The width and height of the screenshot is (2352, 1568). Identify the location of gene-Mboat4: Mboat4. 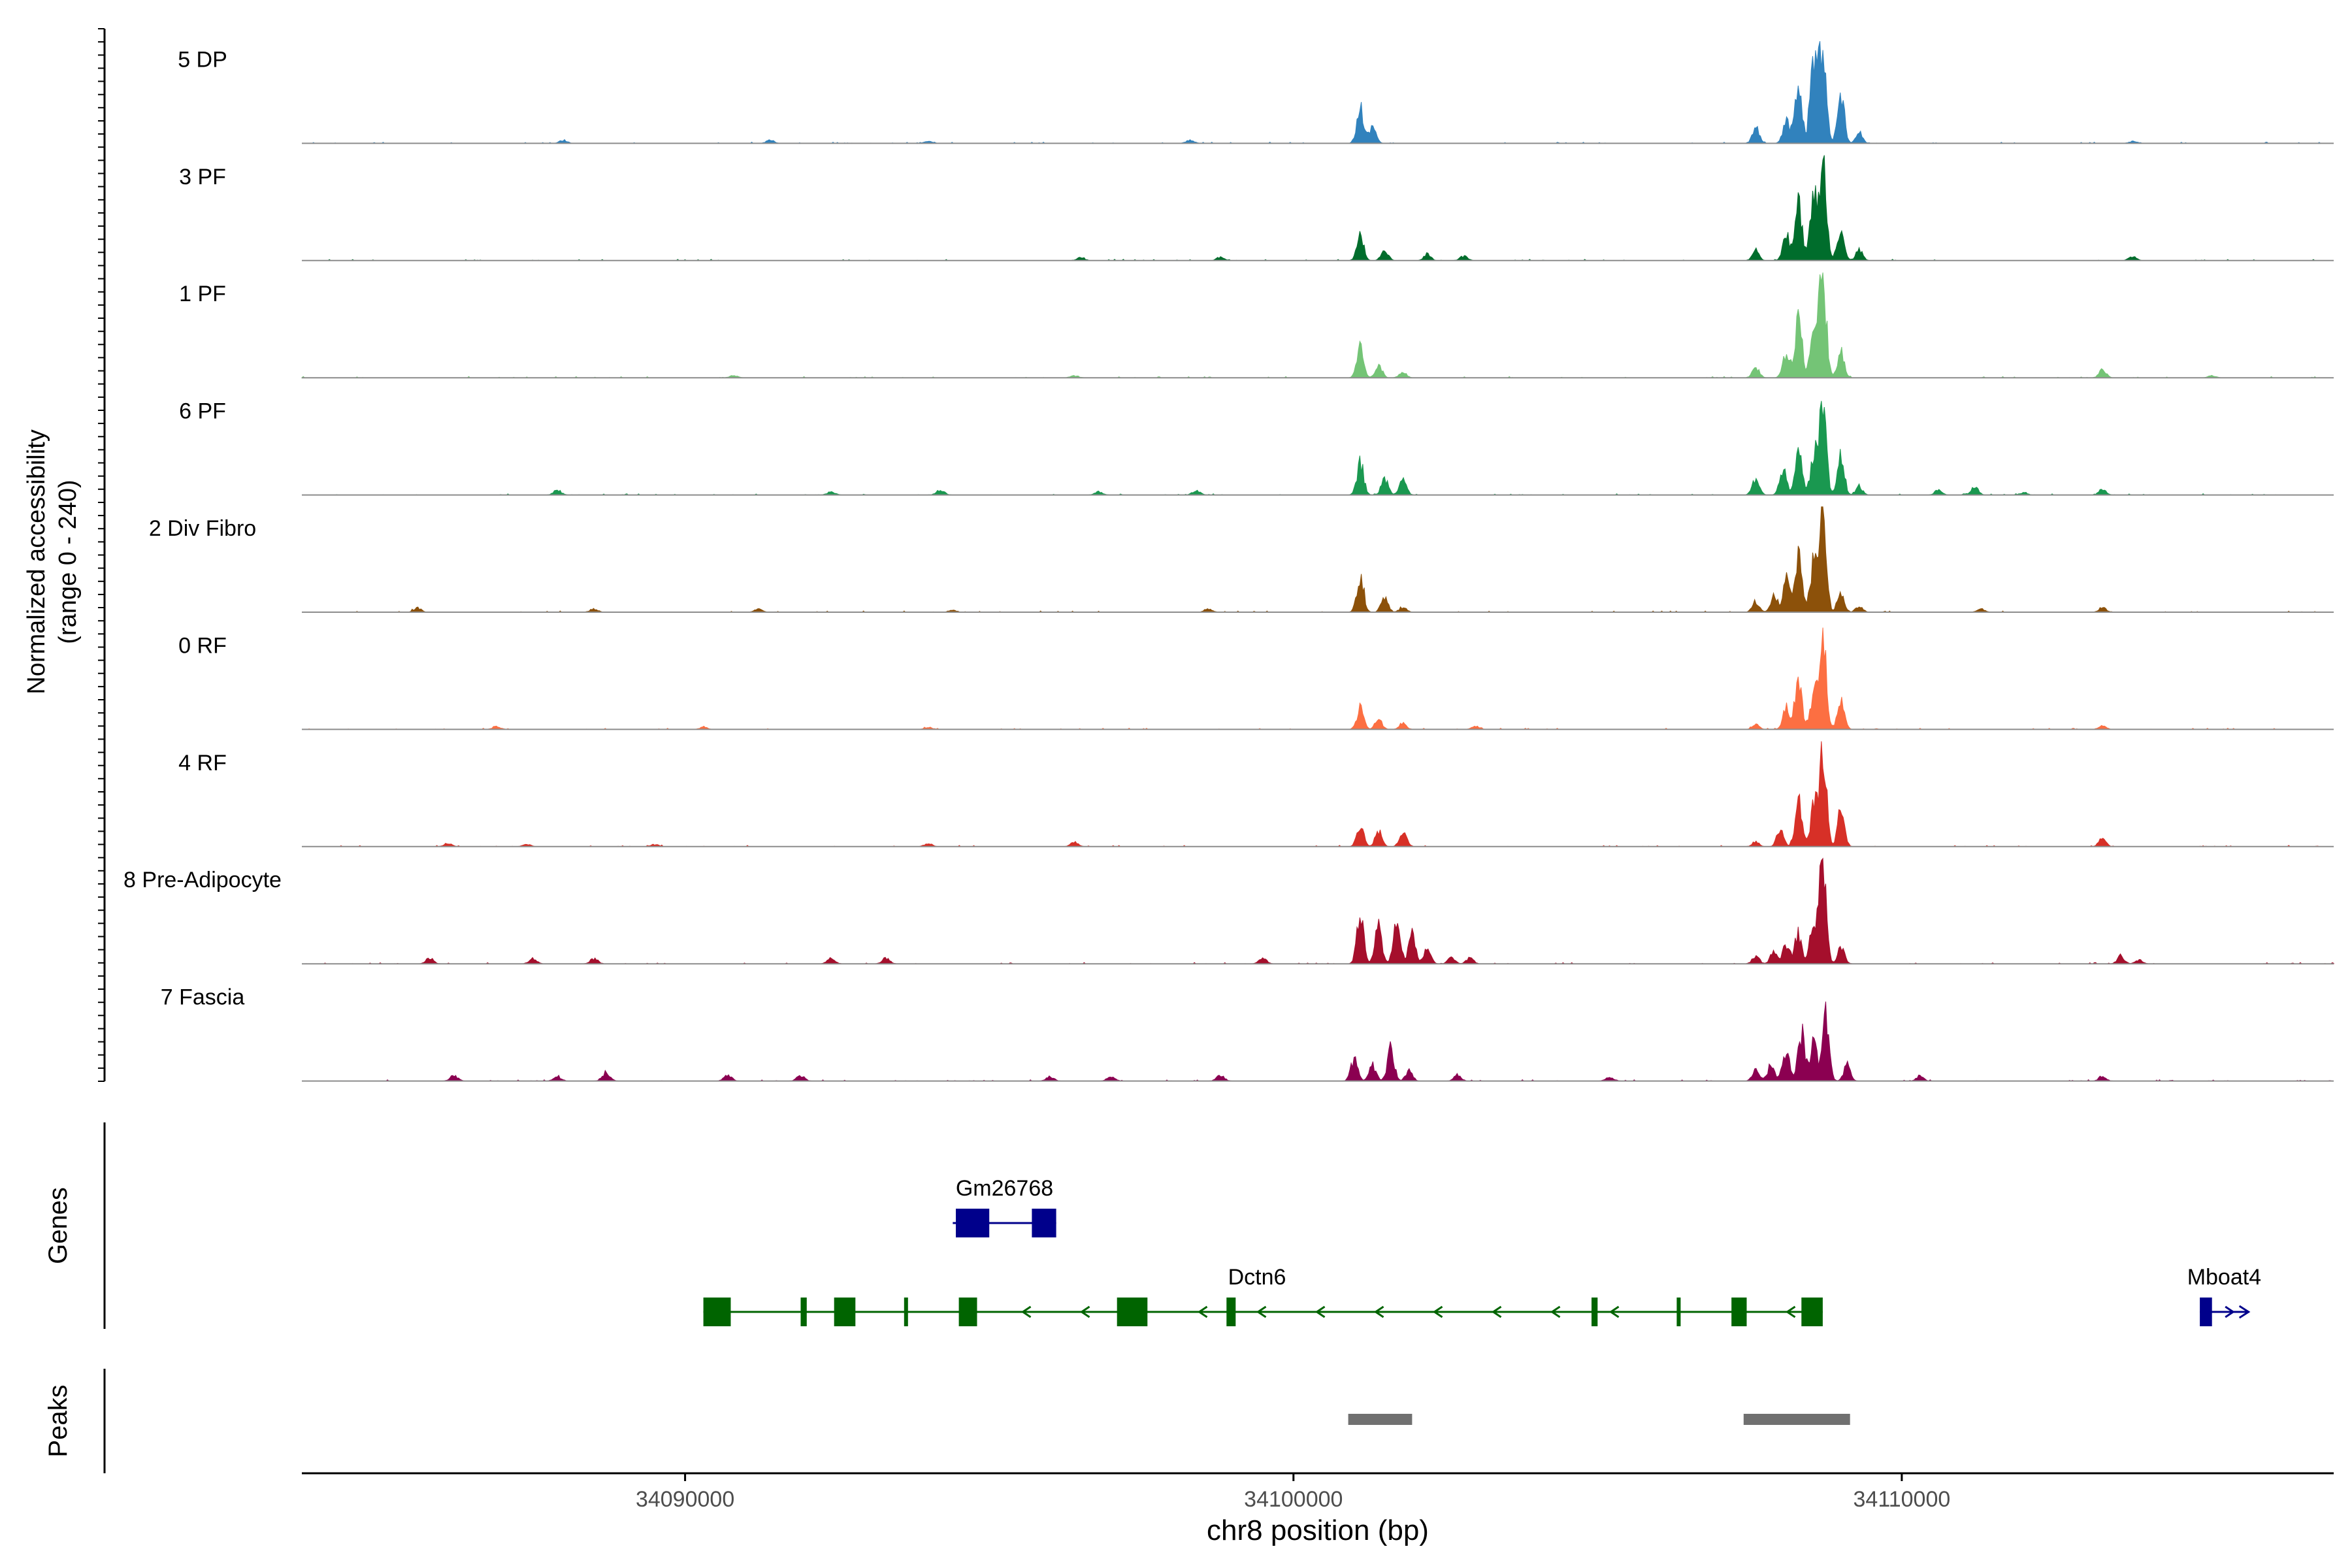
(2224, 1295).